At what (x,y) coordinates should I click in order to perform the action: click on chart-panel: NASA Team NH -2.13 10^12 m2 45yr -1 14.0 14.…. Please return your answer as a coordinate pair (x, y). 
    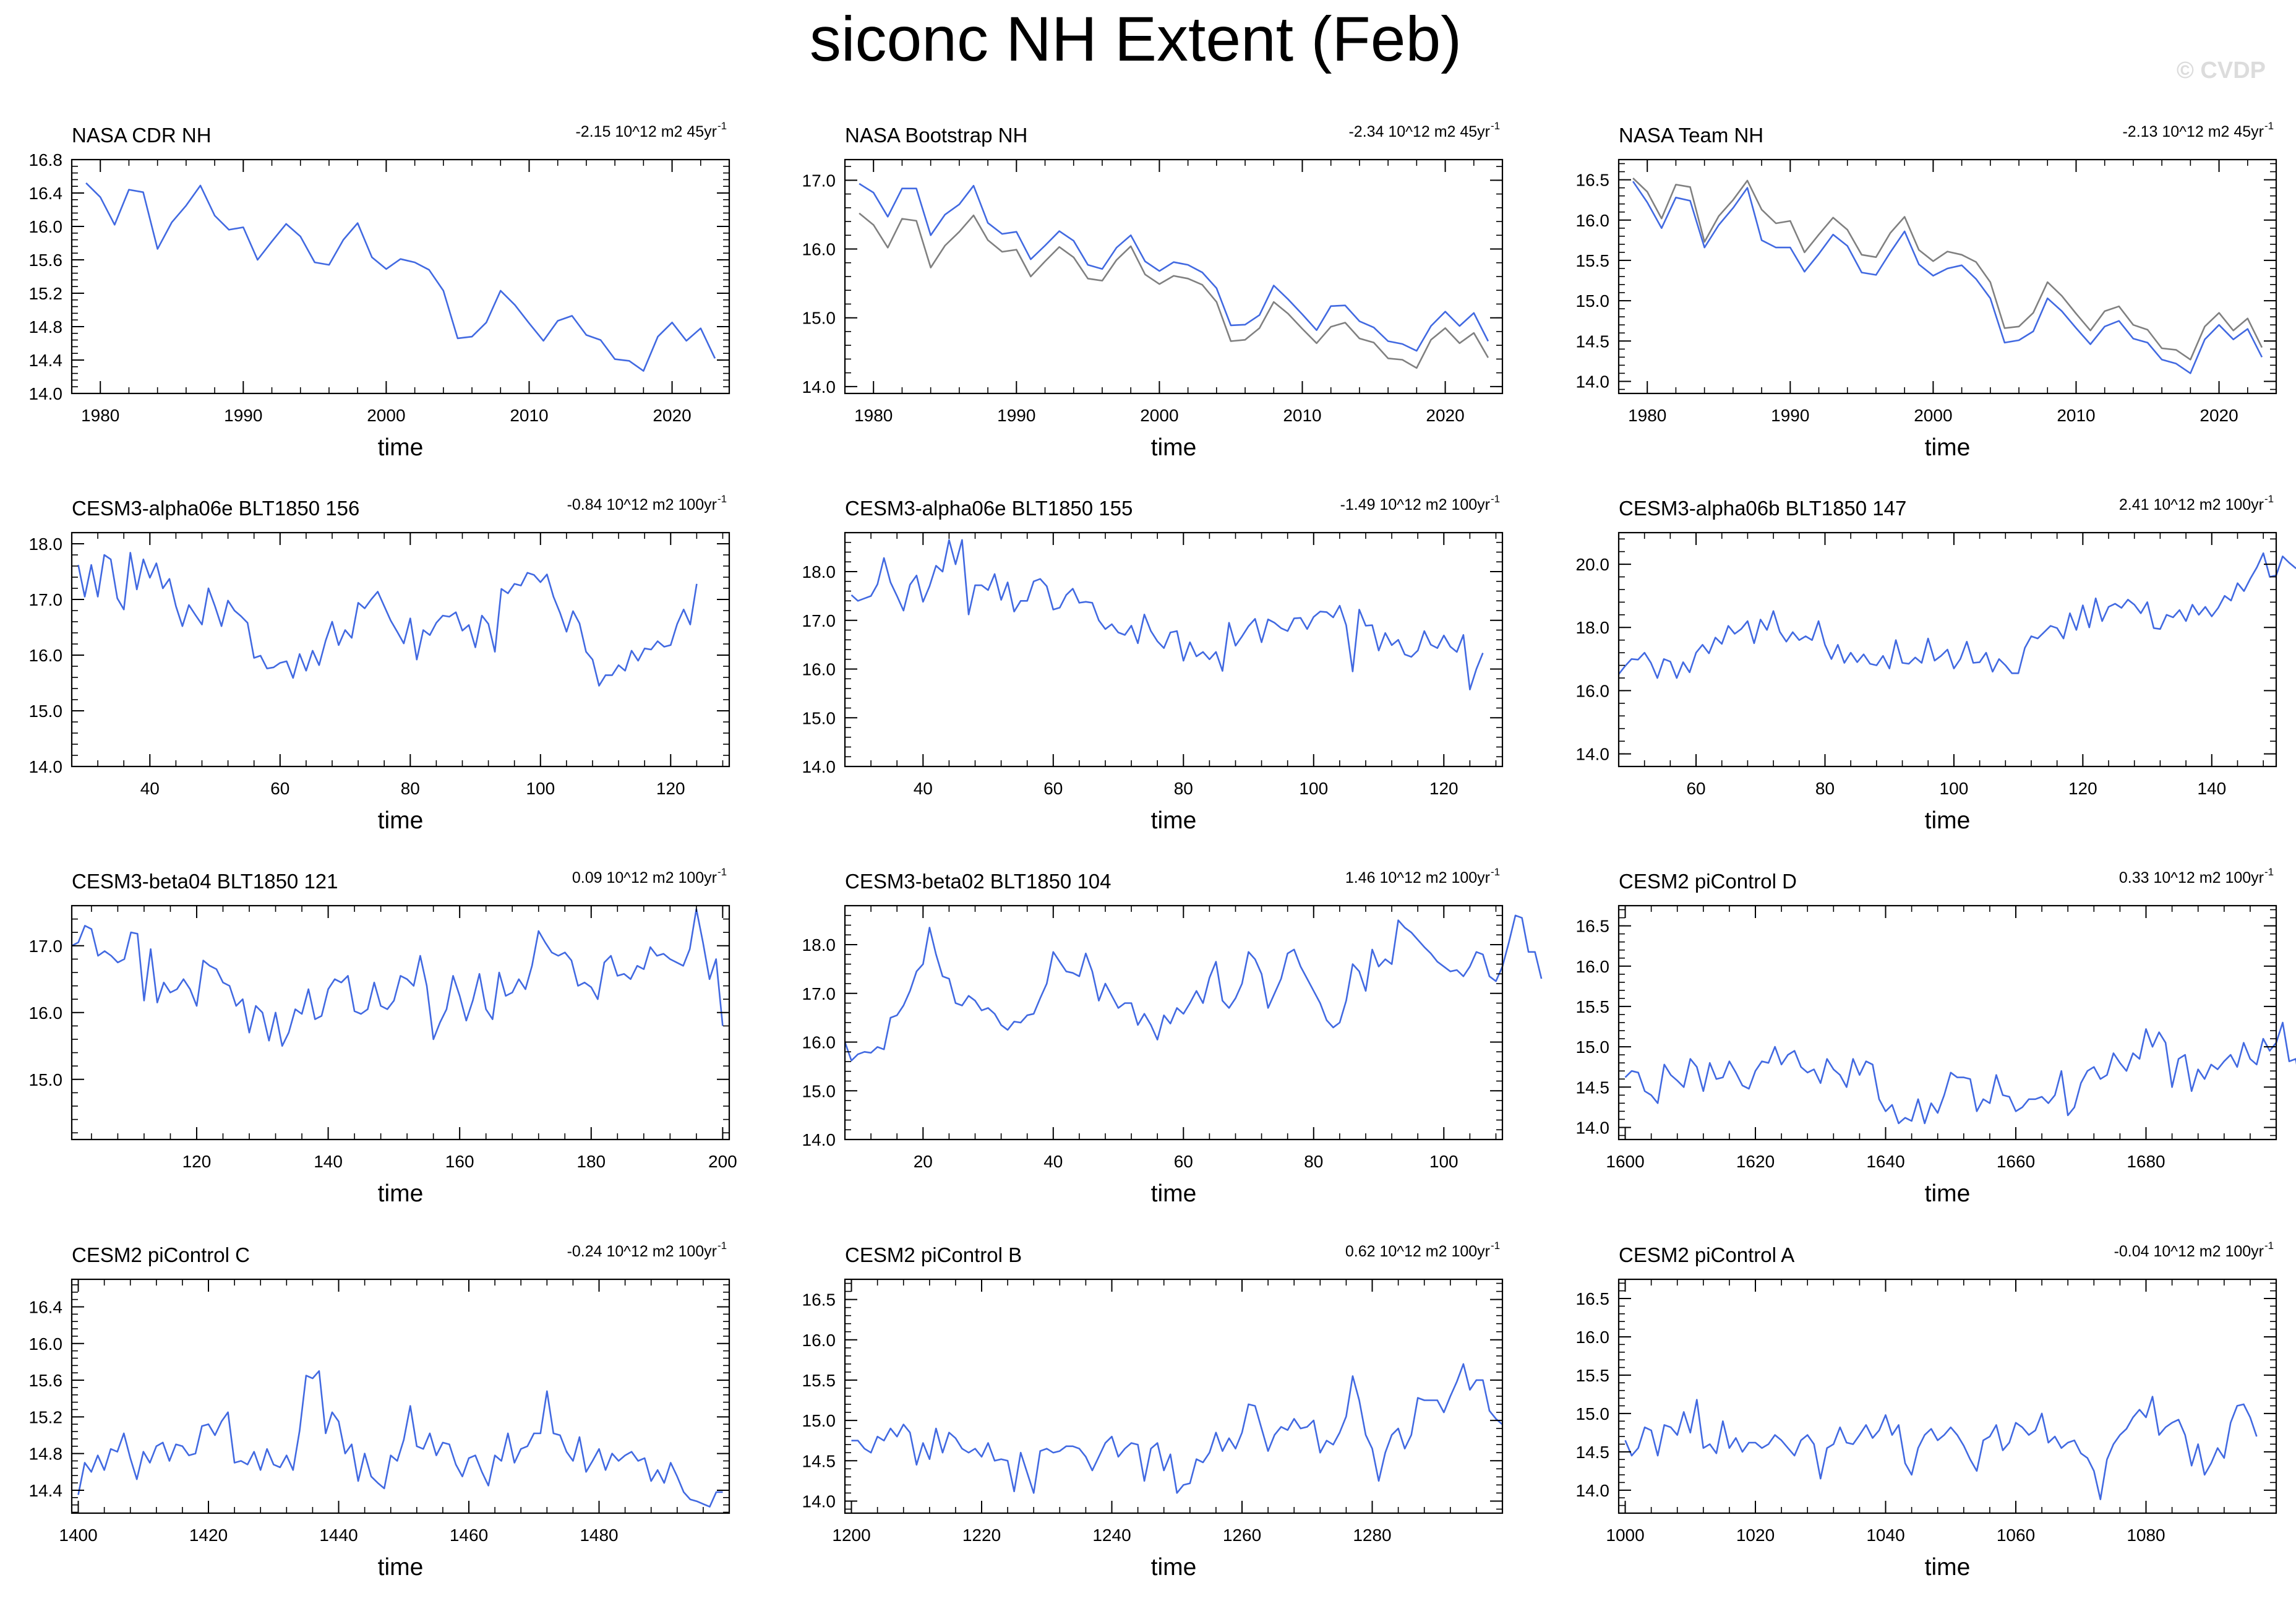
    Looking at the image, I should click on (1926, 290).